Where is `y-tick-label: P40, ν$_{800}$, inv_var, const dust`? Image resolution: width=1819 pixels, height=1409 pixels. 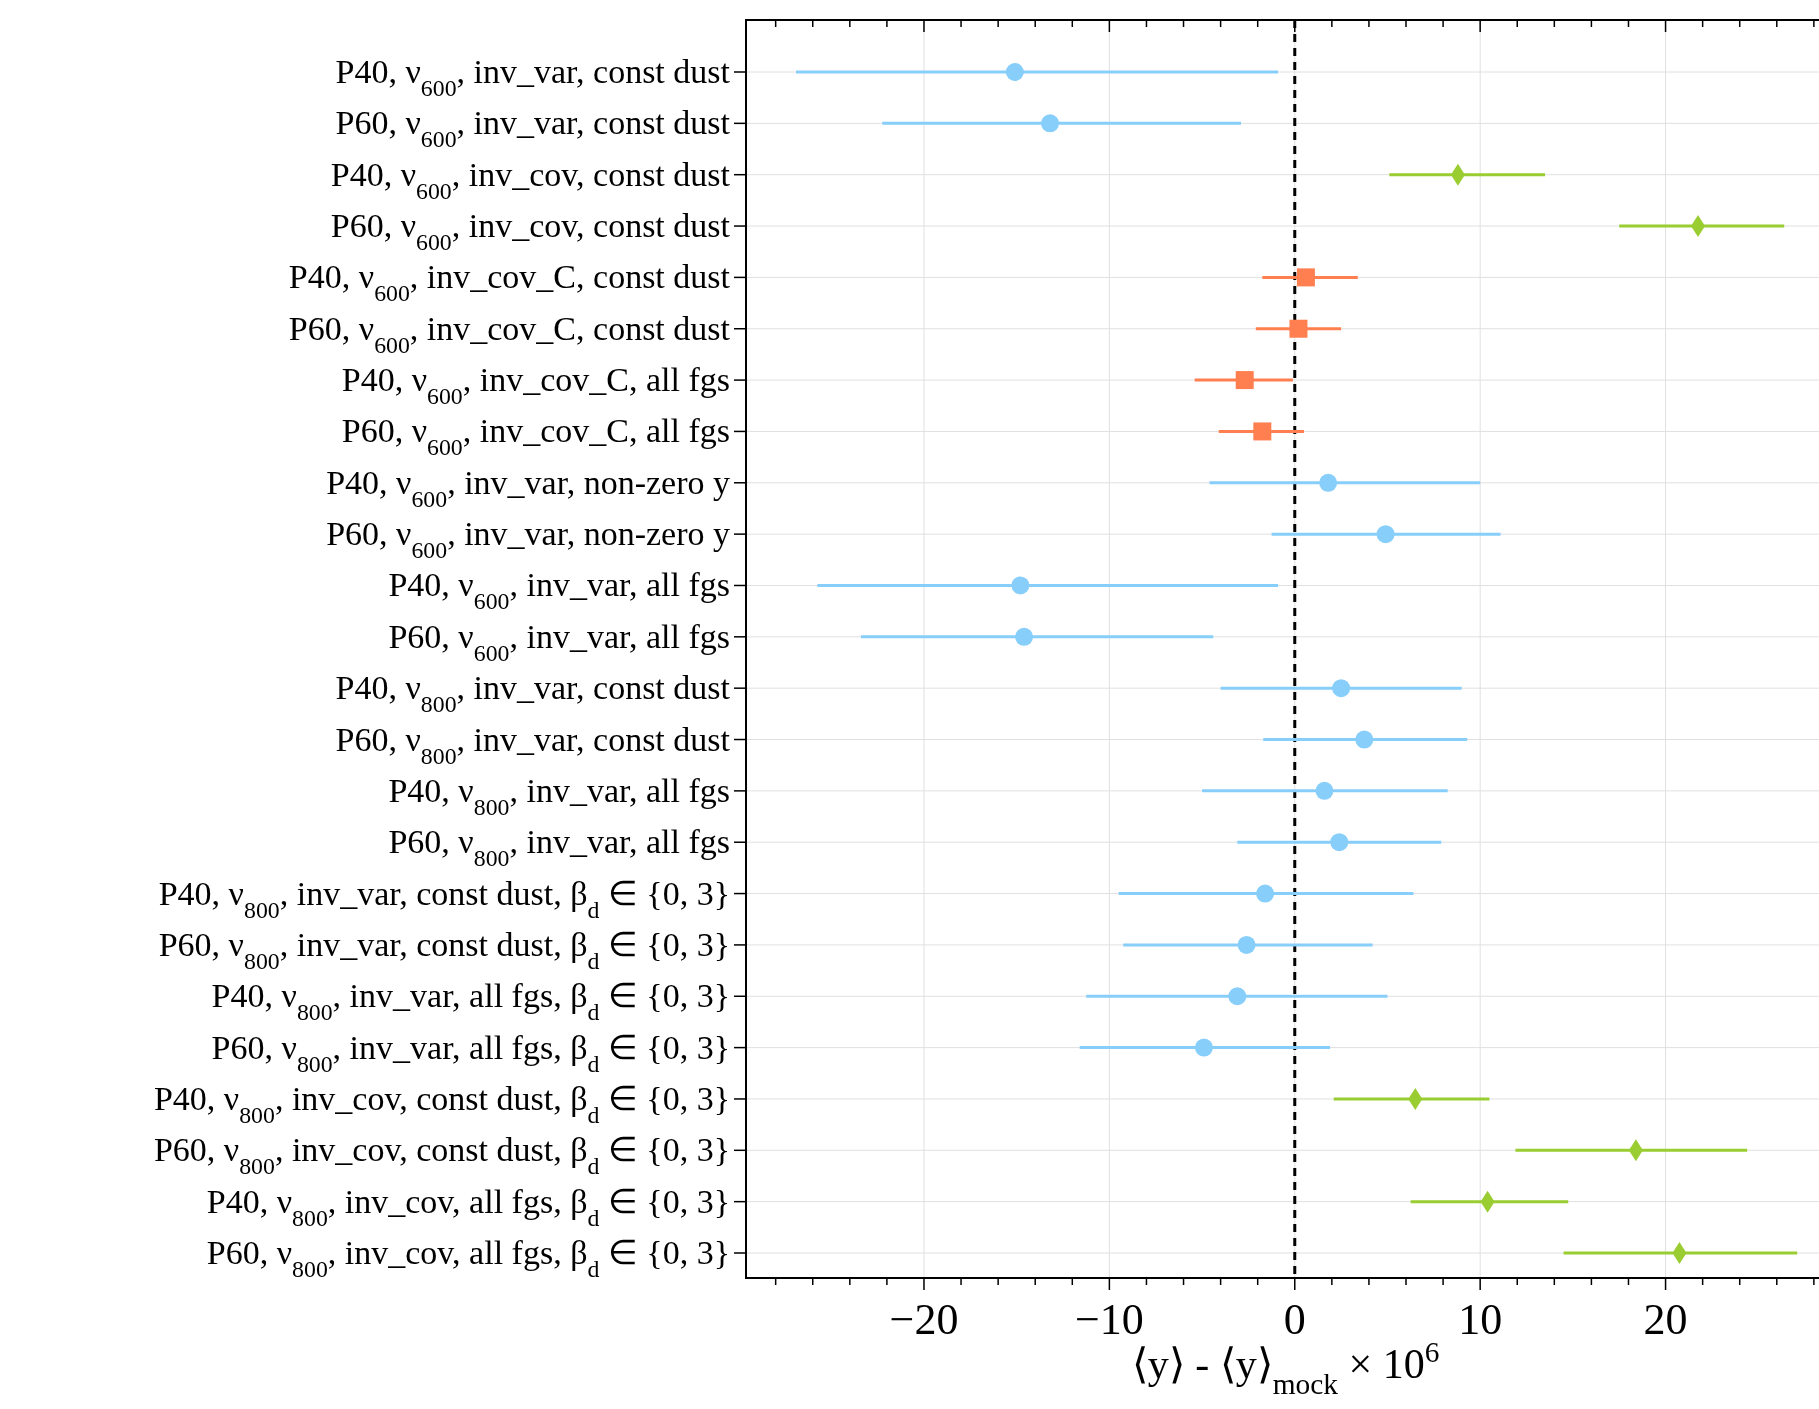
y-tick-label: P40, ν$_{800}$, inv_var, const dust is located at coordinates (533, 693).